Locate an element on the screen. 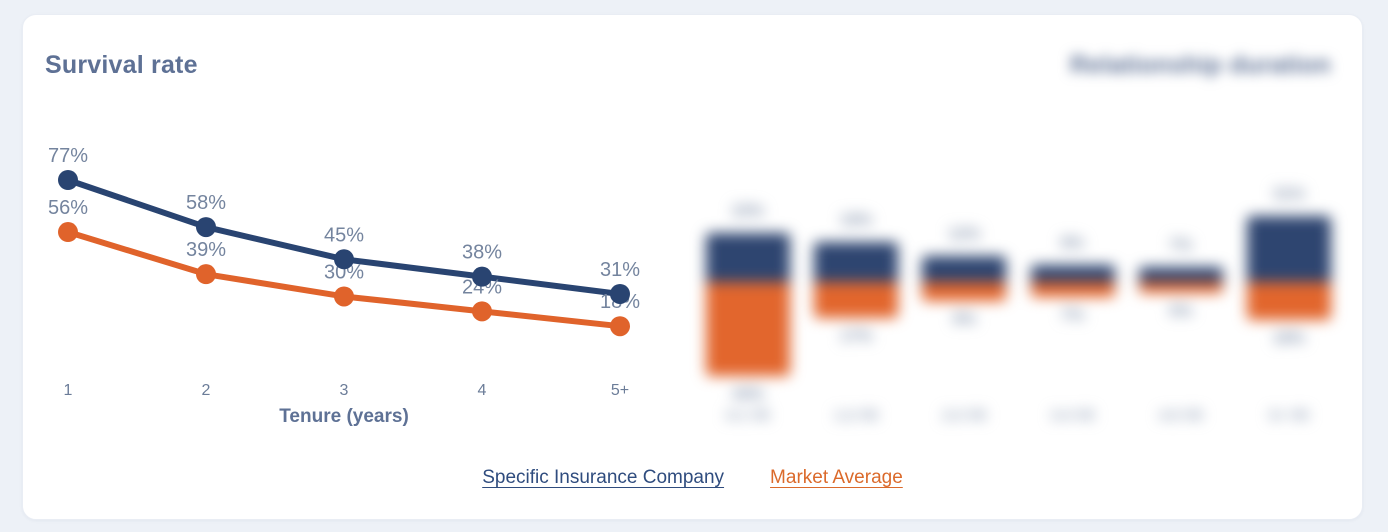  data-point-label: 45% is located at coordinates (344, 235).